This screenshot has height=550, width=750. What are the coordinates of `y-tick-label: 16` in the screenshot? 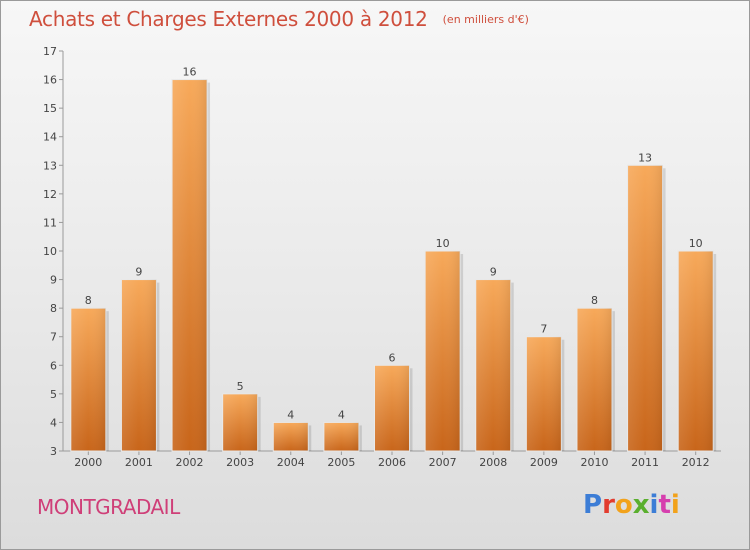 It's located at (50, 80).